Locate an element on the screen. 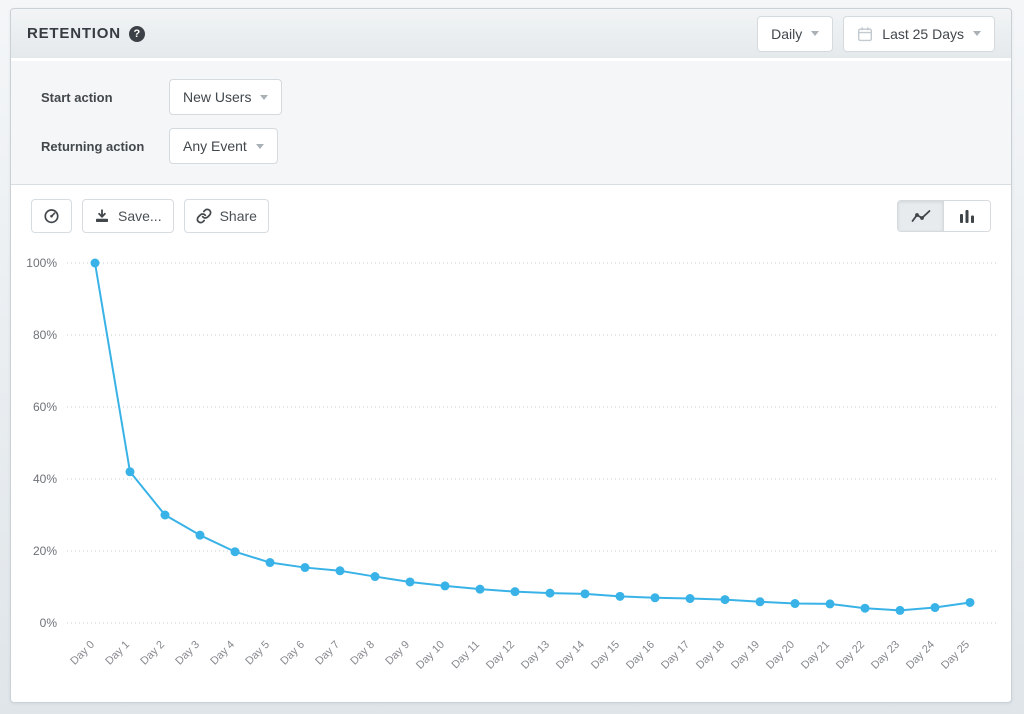  start-action-row: Start action New Users is located at coordinates (511, 97).